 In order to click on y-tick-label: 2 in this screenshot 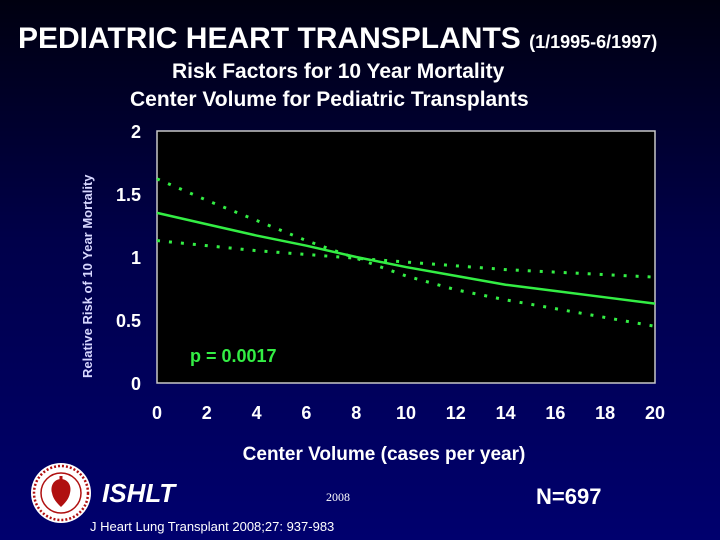, I will do `click(136, 132)`.